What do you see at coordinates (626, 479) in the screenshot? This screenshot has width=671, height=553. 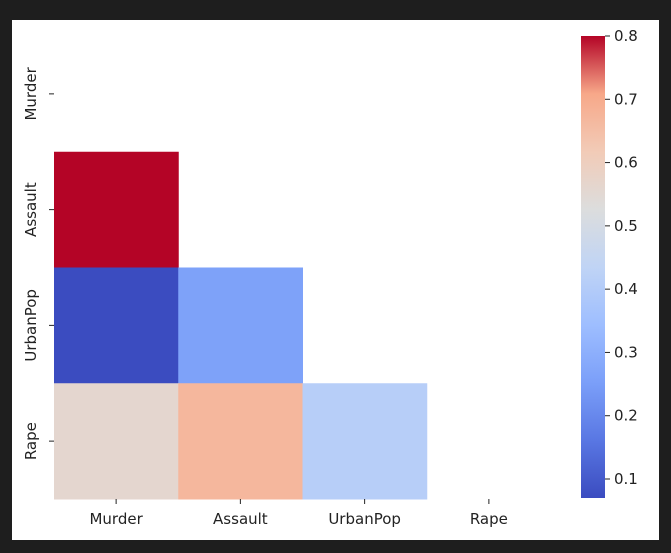 I see `colorbar-tick-label: 0.1` at bounding box center [626, 479].